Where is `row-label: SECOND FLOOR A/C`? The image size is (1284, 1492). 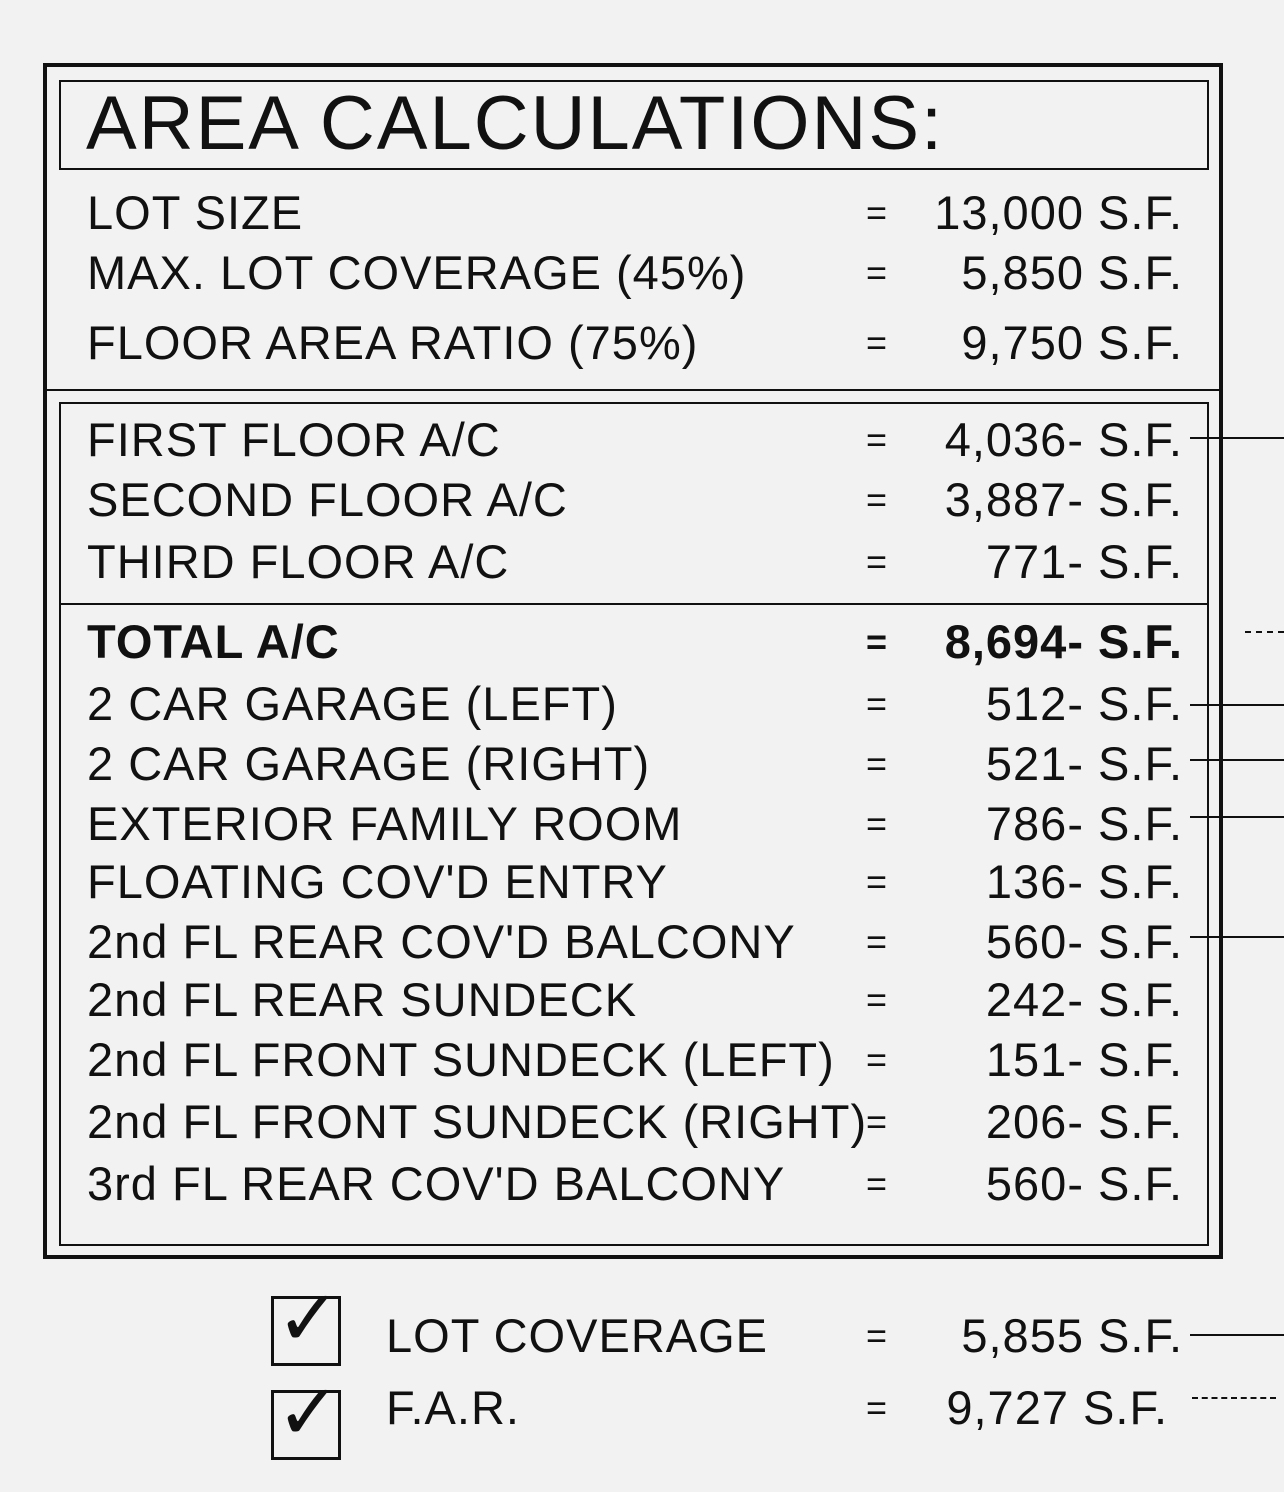 row-label: SECOND FLOOR A/C is located at coordinates (327, 499).